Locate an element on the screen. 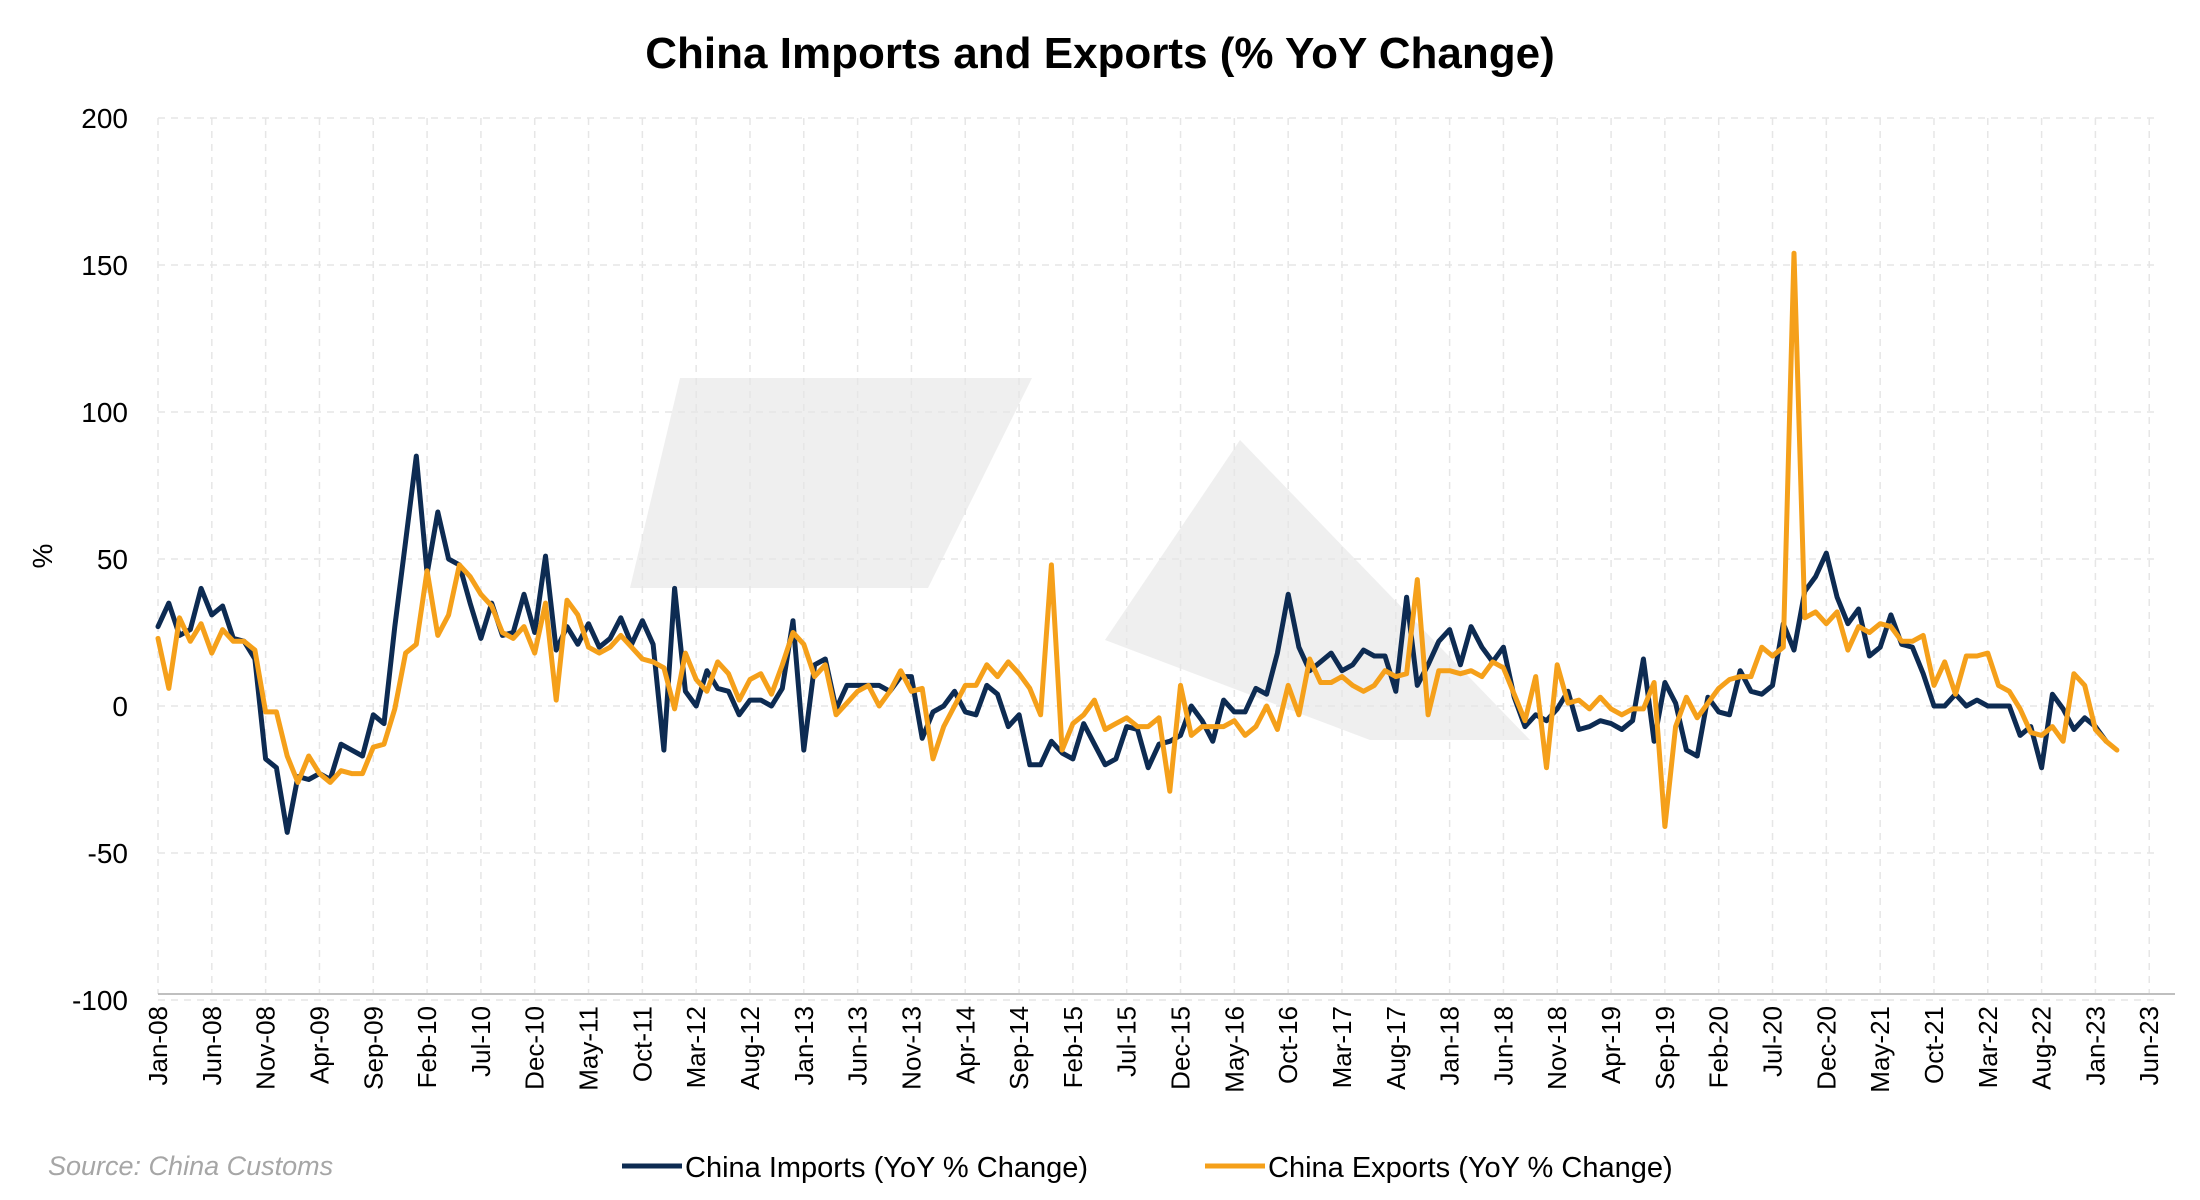 The height and width of the screenshot is (1200, 2200). y-tick-label: 100 is located at coordinates (104, 412).